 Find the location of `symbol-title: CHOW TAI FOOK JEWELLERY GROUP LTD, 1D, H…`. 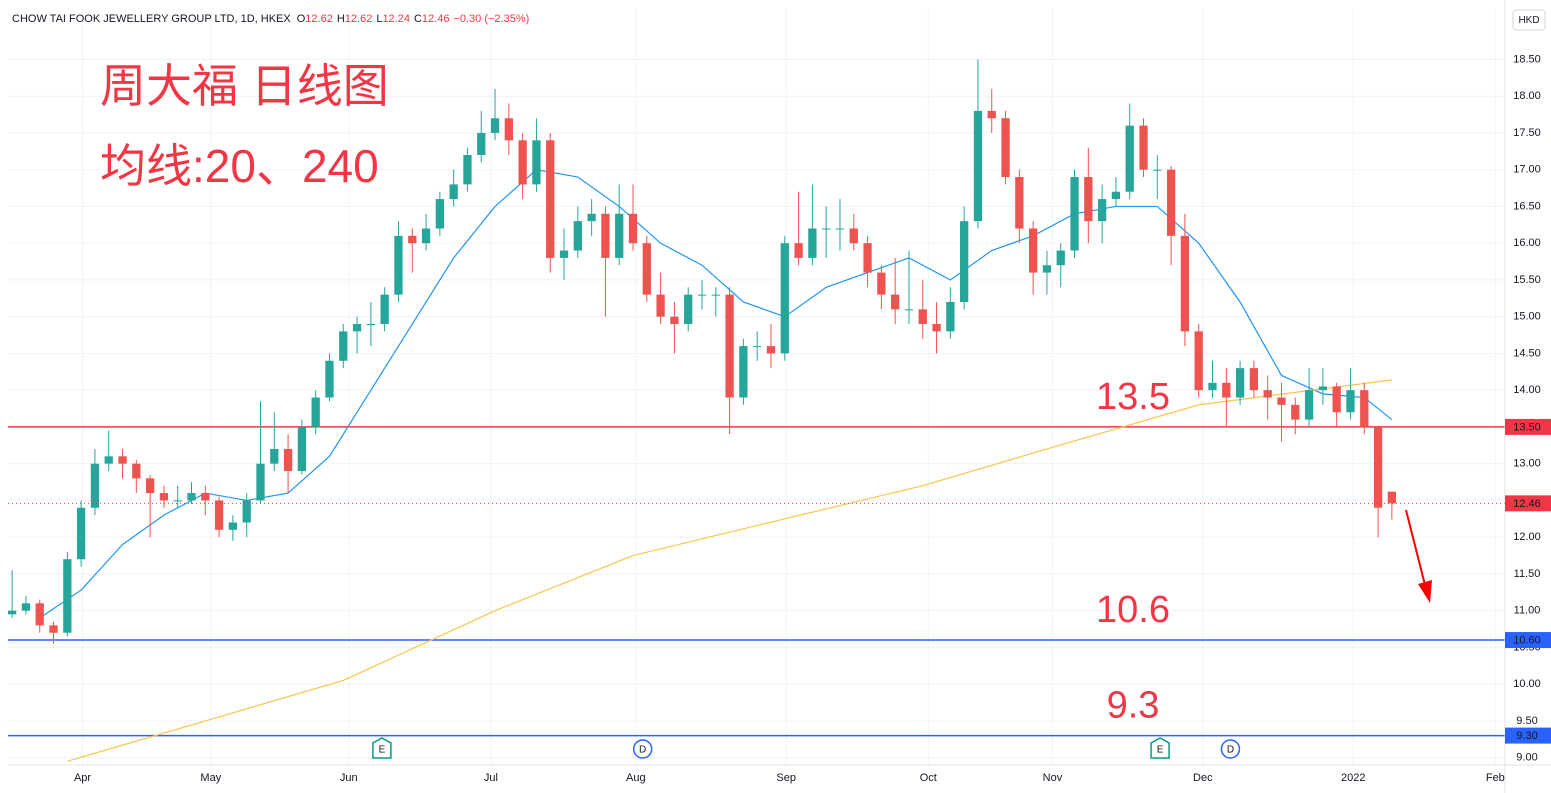

symbol-title: CHOW TAI FOOK JEWELLERY GROUP LTD, 1D, H… is located at coordinates (151, 19).